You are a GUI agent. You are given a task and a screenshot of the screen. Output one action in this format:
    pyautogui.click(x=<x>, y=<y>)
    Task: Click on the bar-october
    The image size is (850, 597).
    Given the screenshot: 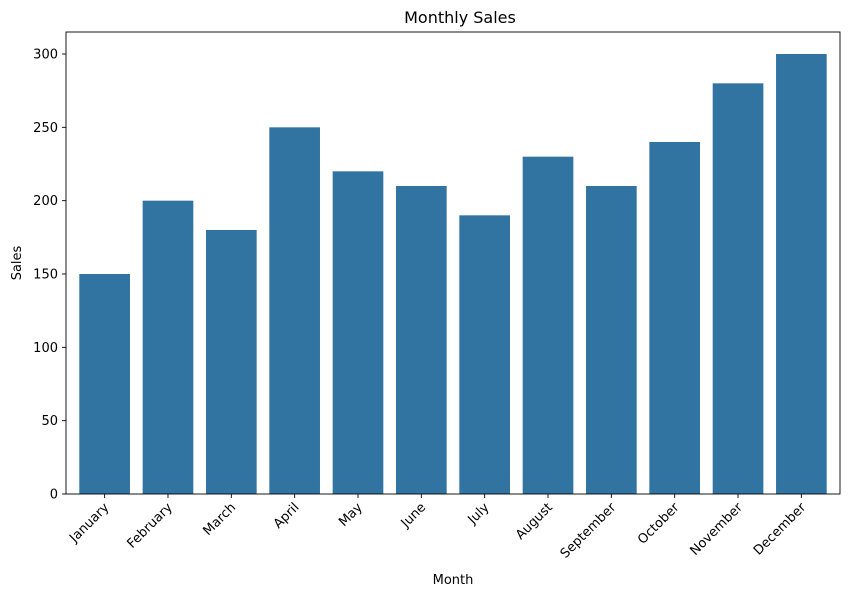 What is the action you would take?
    pyautogui.click(x=675, y=318)
    